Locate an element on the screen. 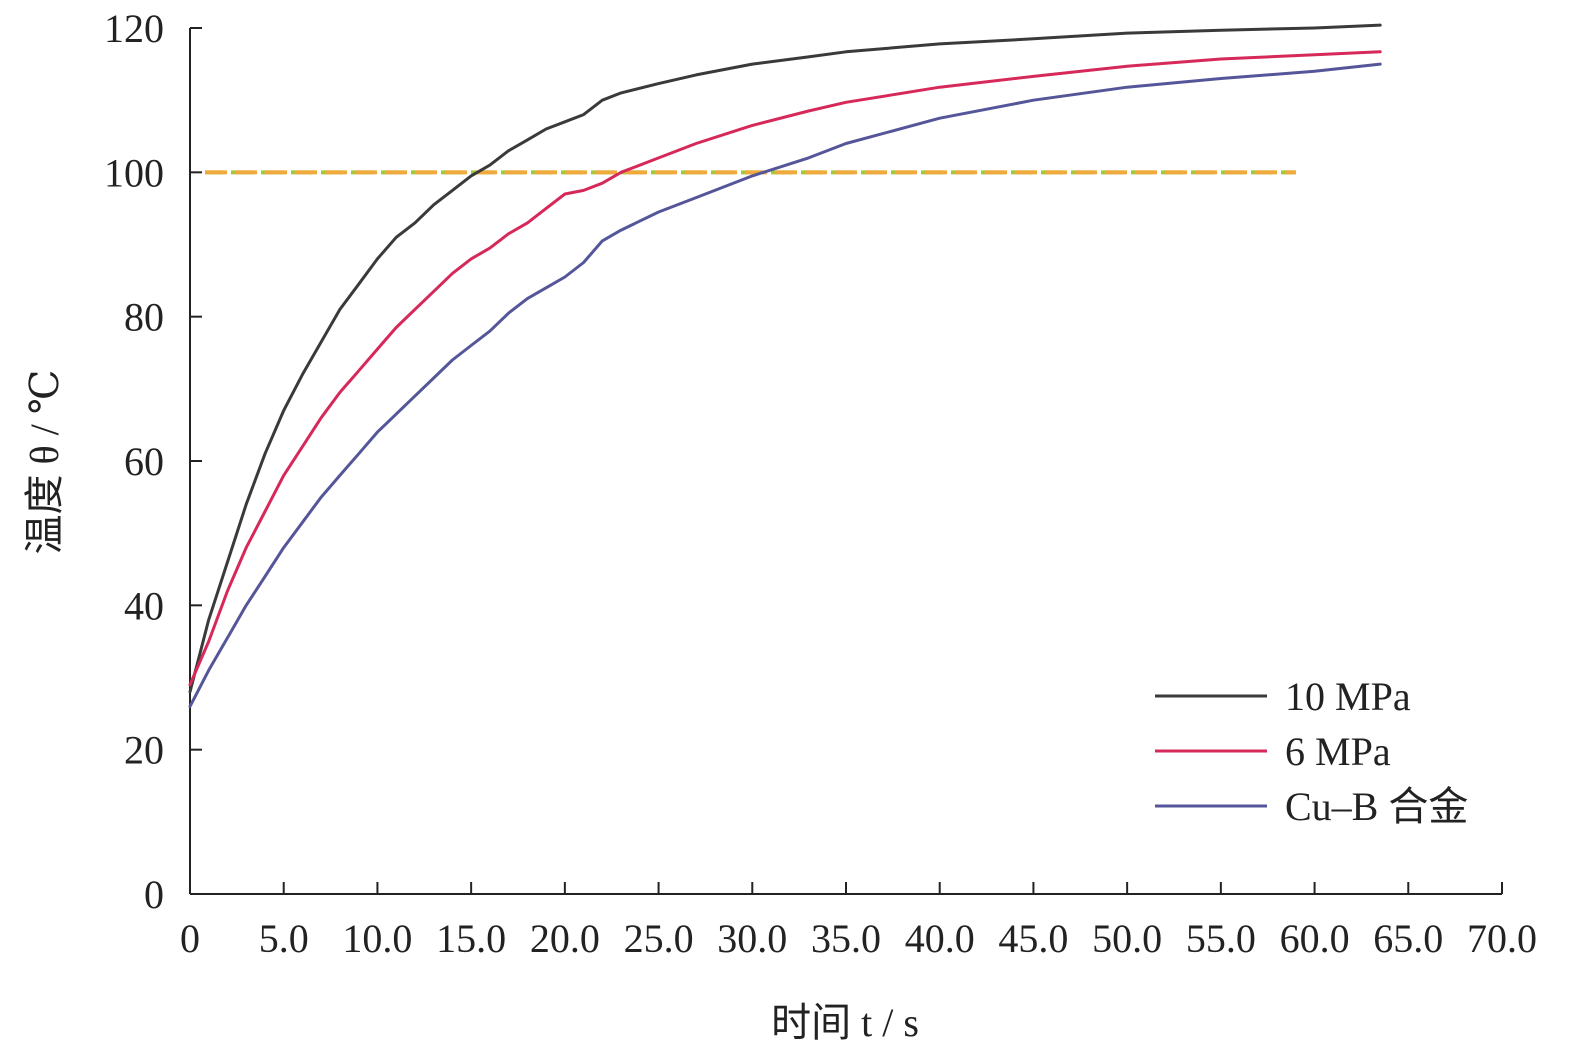 The height and width of the screenshot is (1056, 1575). x-tick-label: 25.0 is located at coordinates (659, 938).